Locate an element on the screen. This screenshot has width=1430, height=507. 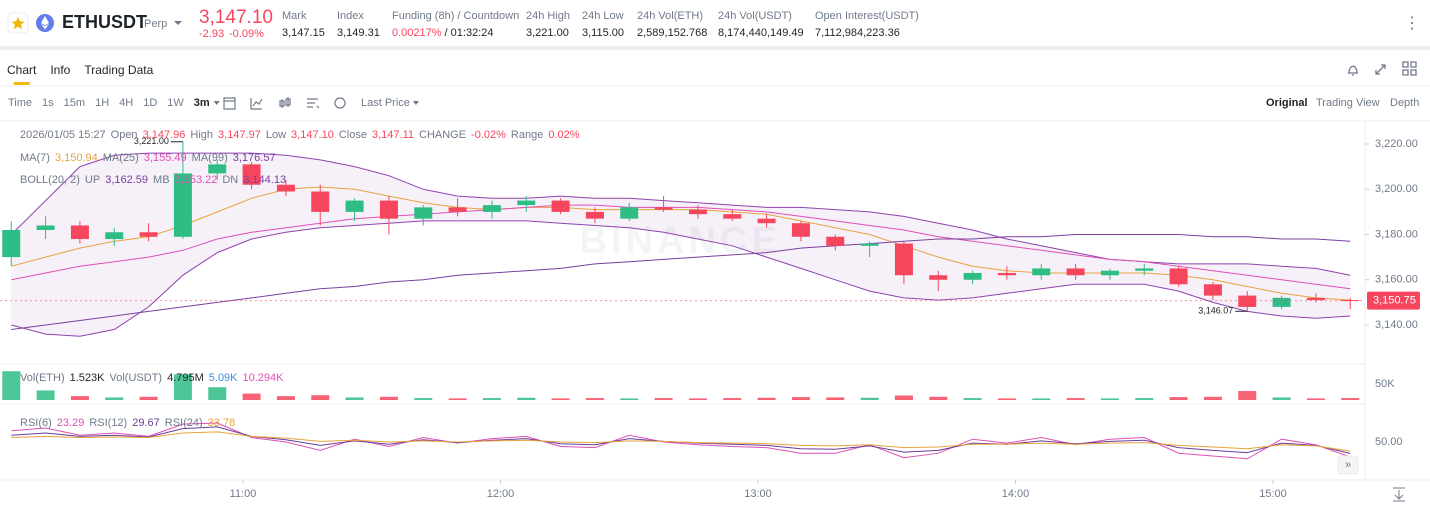
tab: Chart is located at coordinates (22, 70).